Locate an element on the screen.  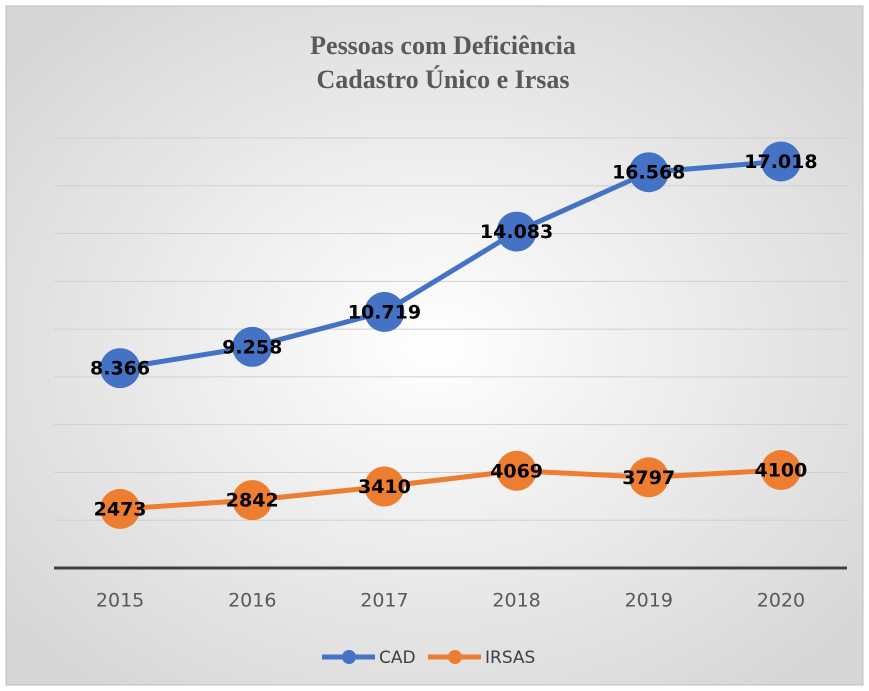
data-label: 2842 is located at coordinates (252, 501).